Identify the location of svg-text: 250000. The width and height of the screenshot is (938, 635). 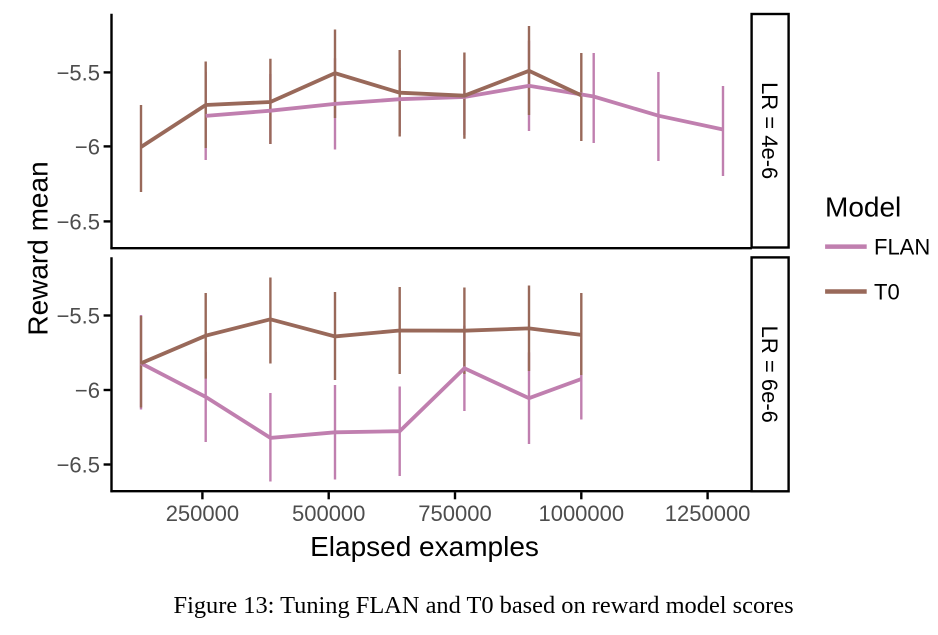
(202, 513).